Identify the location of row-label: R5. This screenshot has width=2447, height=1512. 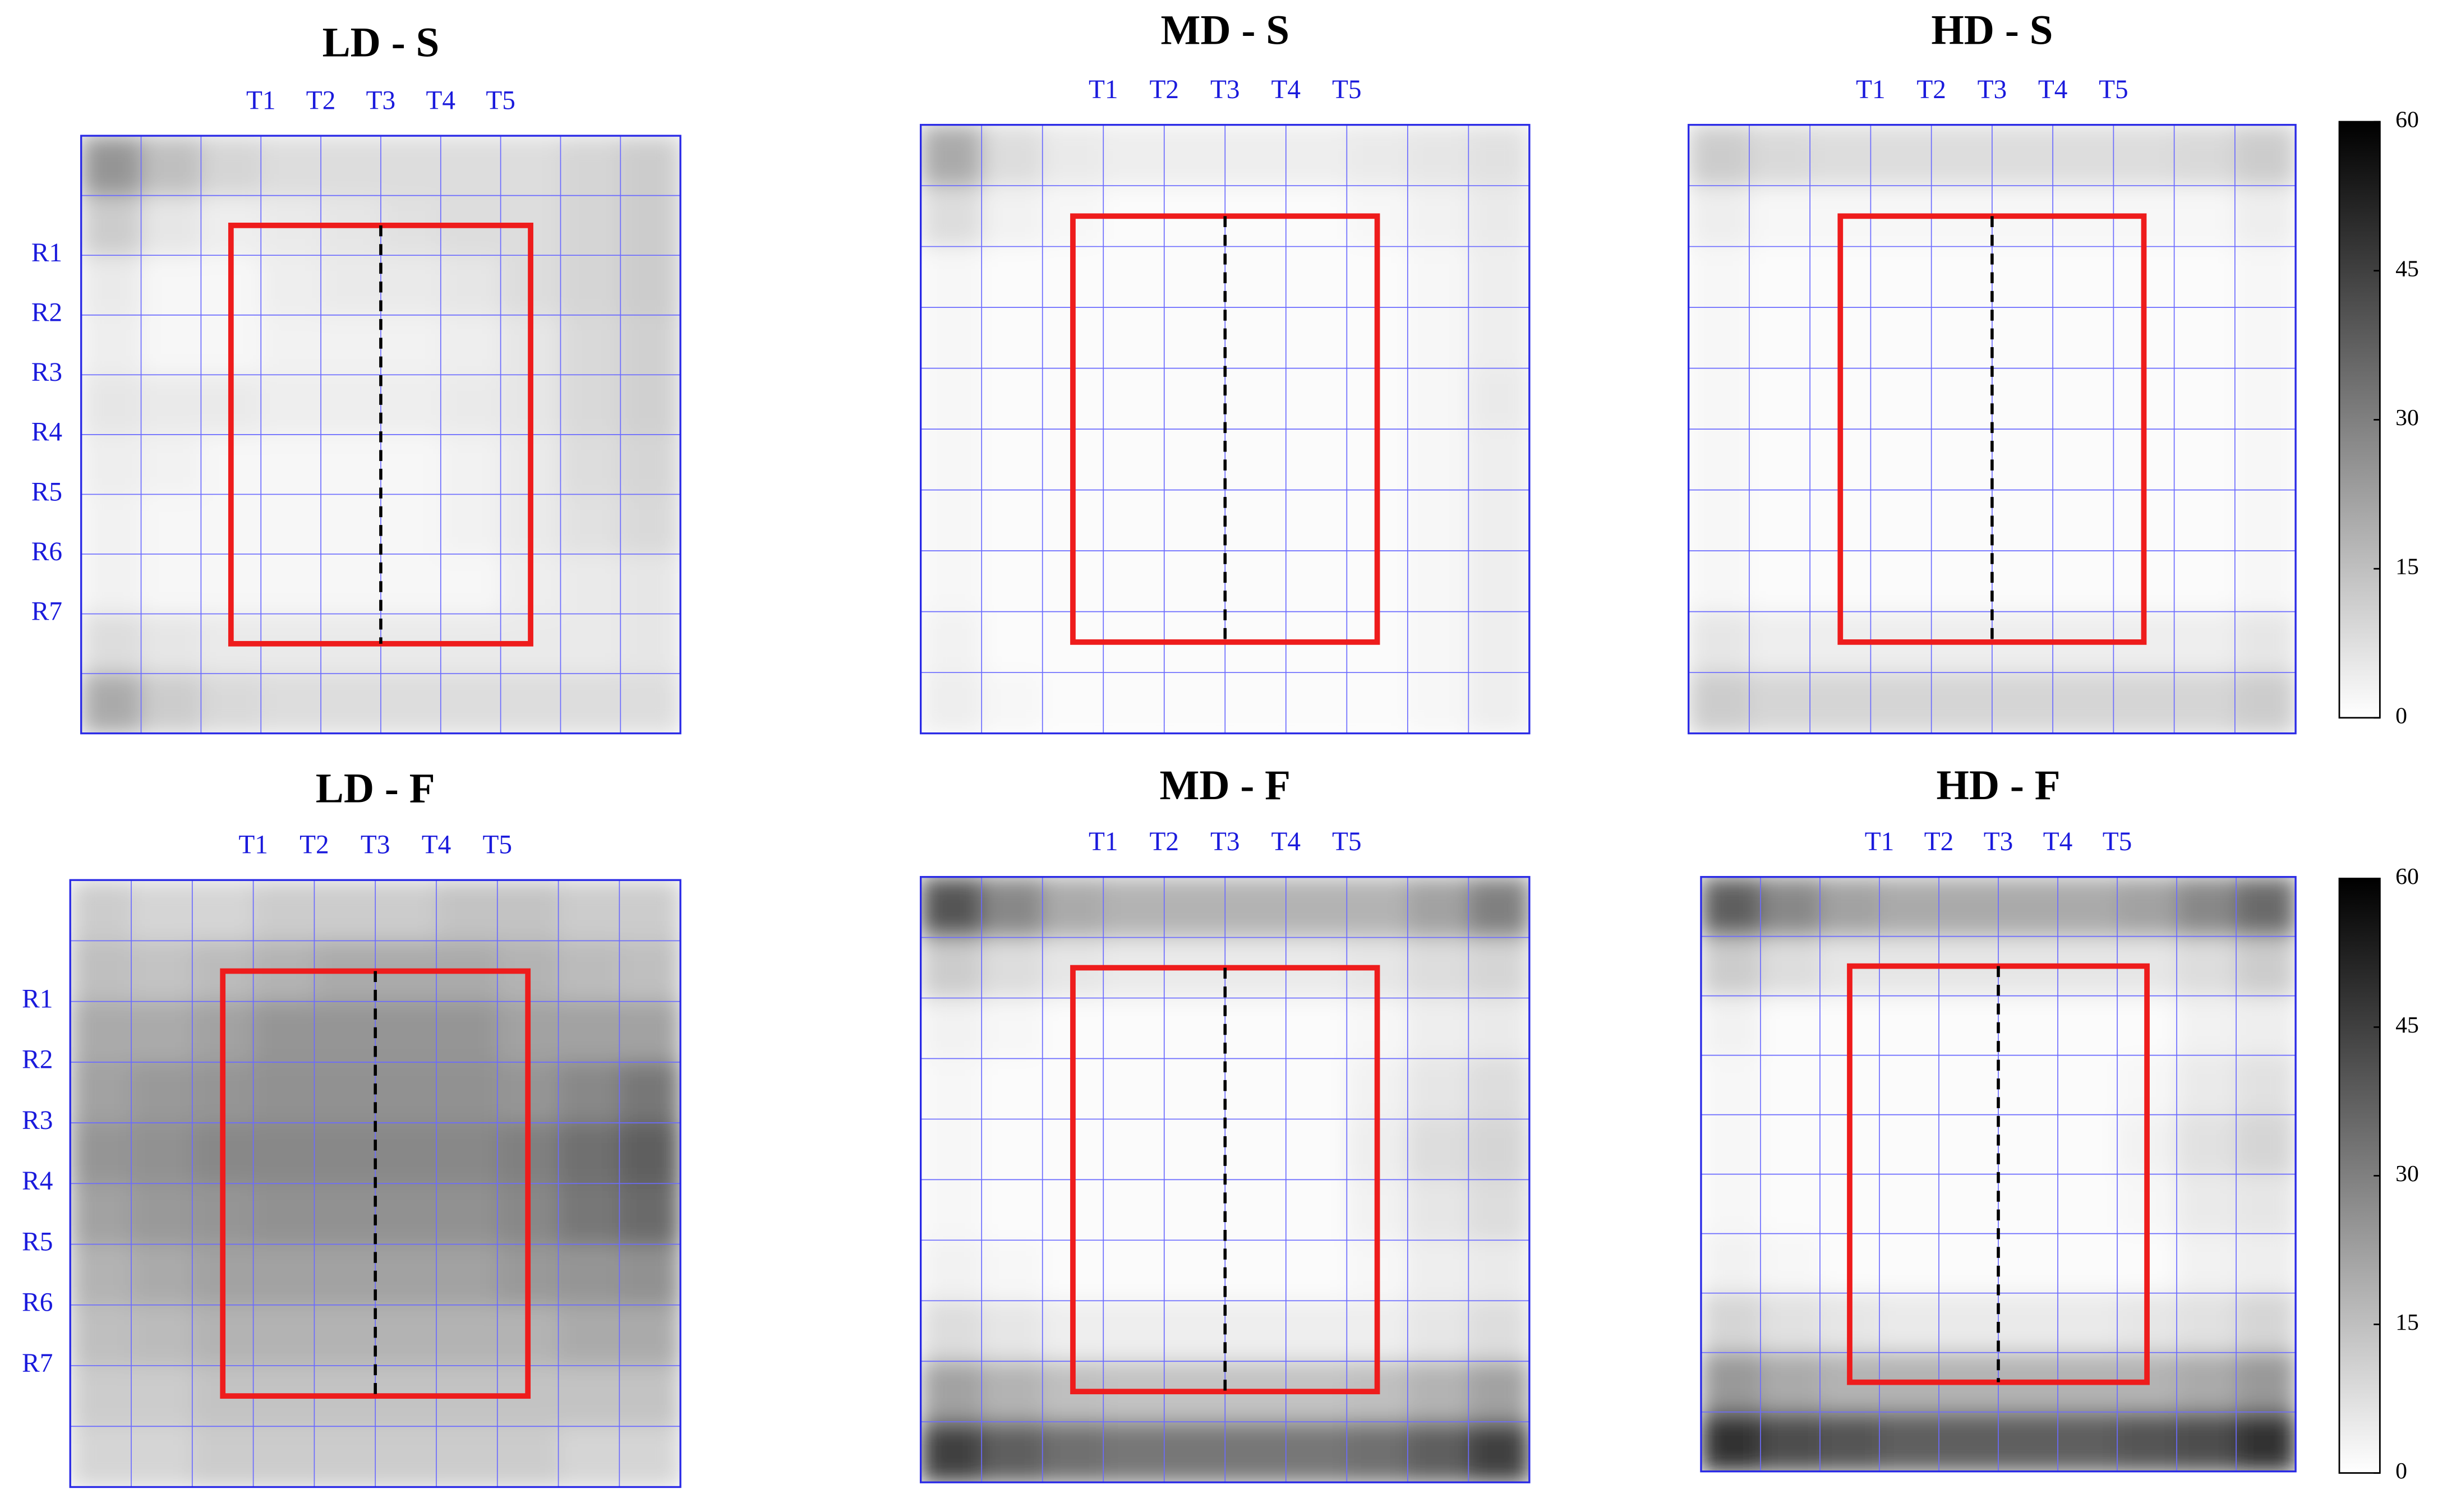
(37, 1242).